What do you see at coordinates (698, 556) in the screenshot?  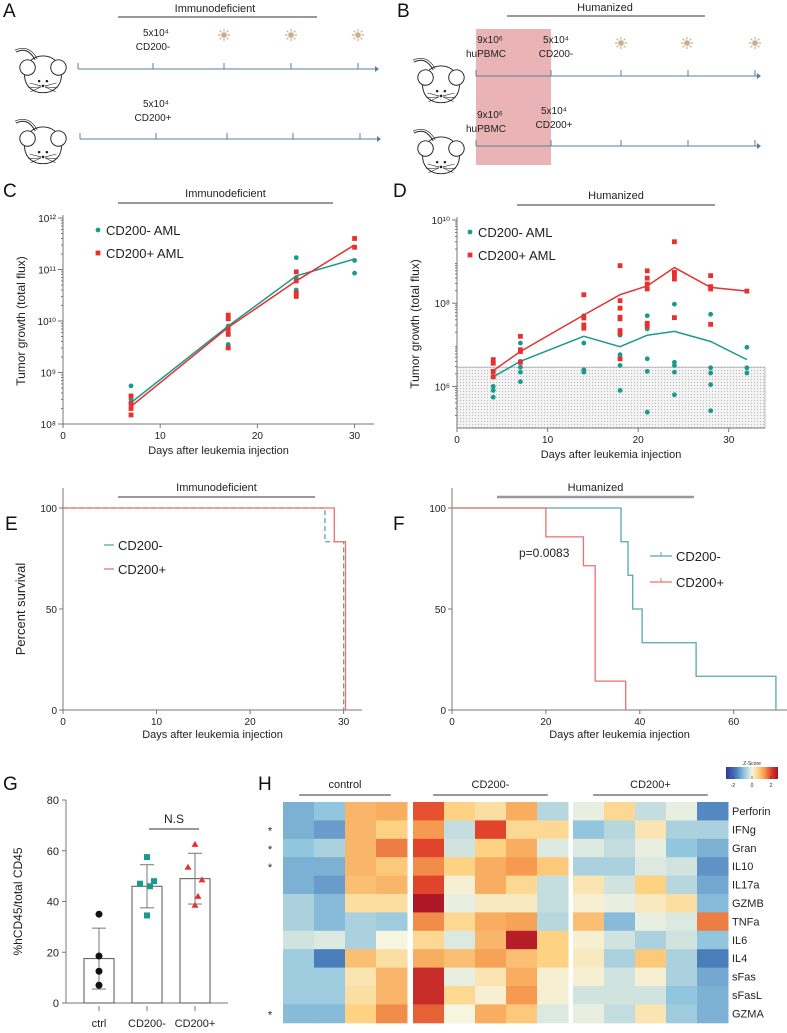 I see `legend-label: CD200-` at bounding box center [698, 556].